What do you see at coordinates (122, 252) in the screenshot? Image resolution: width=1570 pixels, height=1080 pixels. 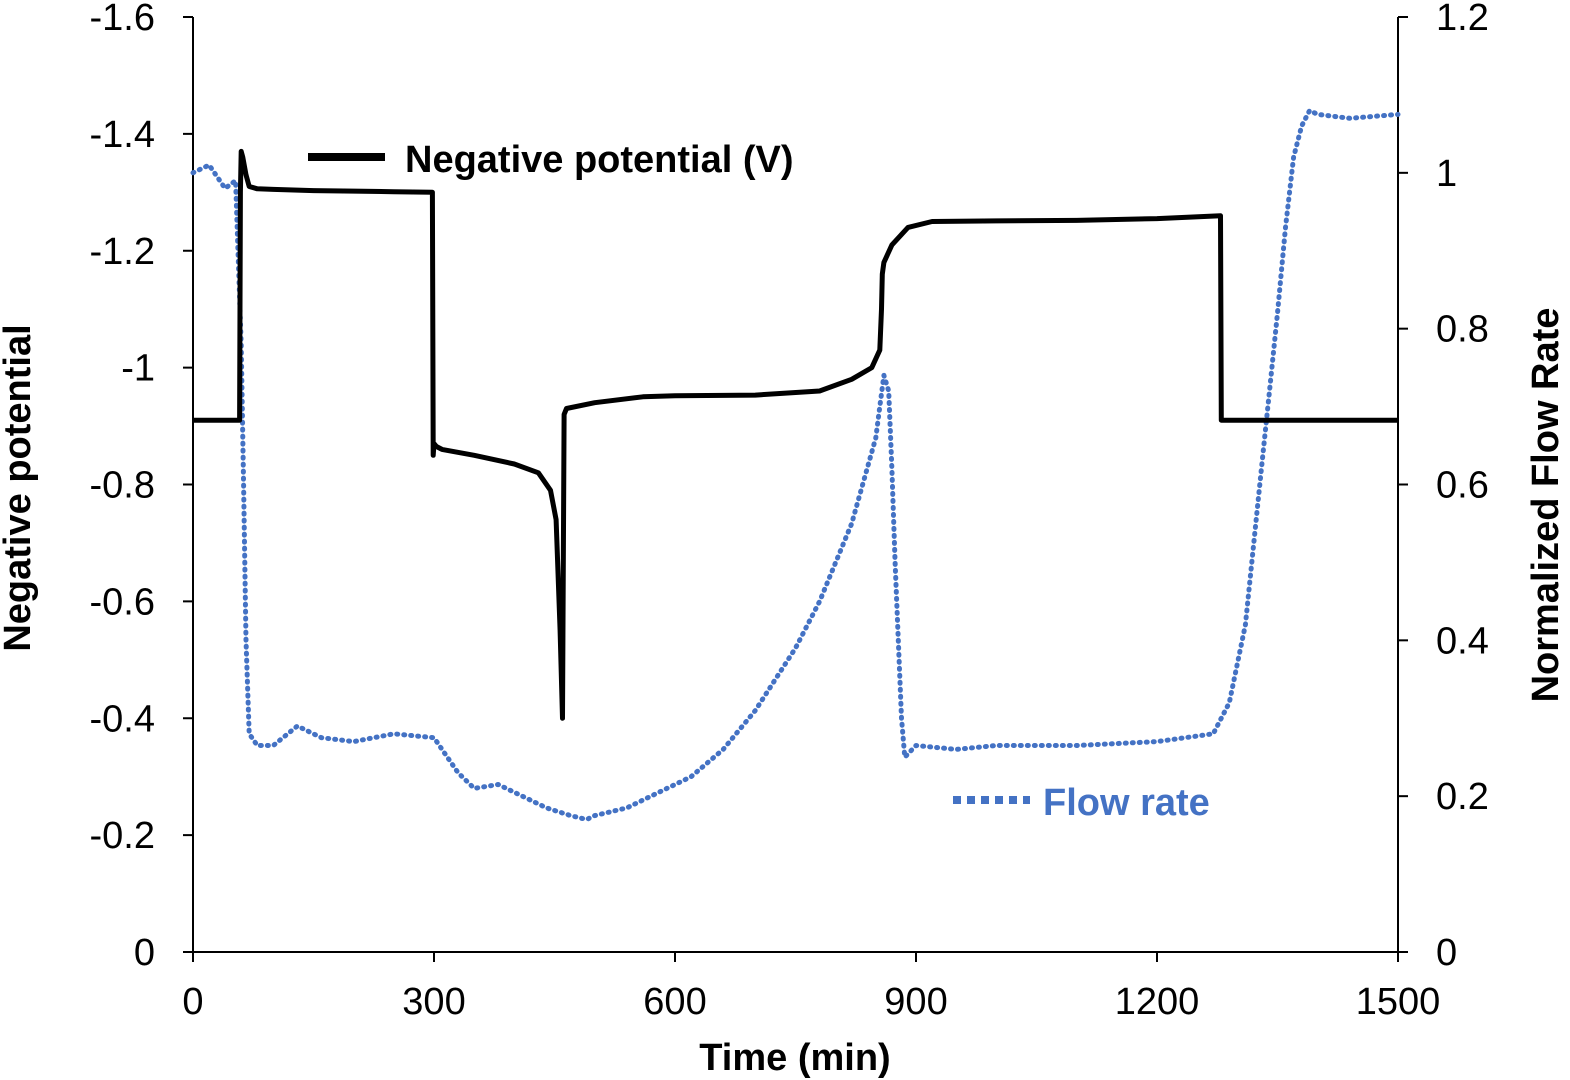 I see `y-left-tick-label: -1.2` at bounding box center [122, 252].